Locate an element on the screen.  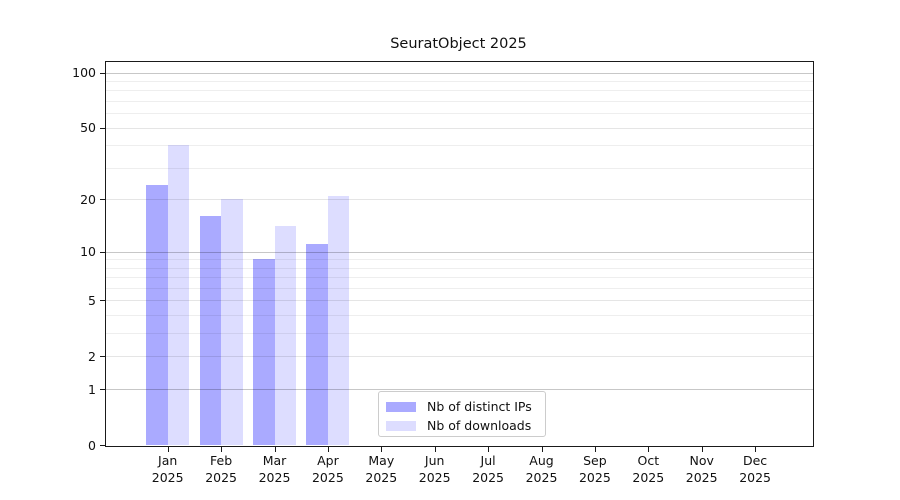
bar-downloads-jan is located at coordinates (178, 295).